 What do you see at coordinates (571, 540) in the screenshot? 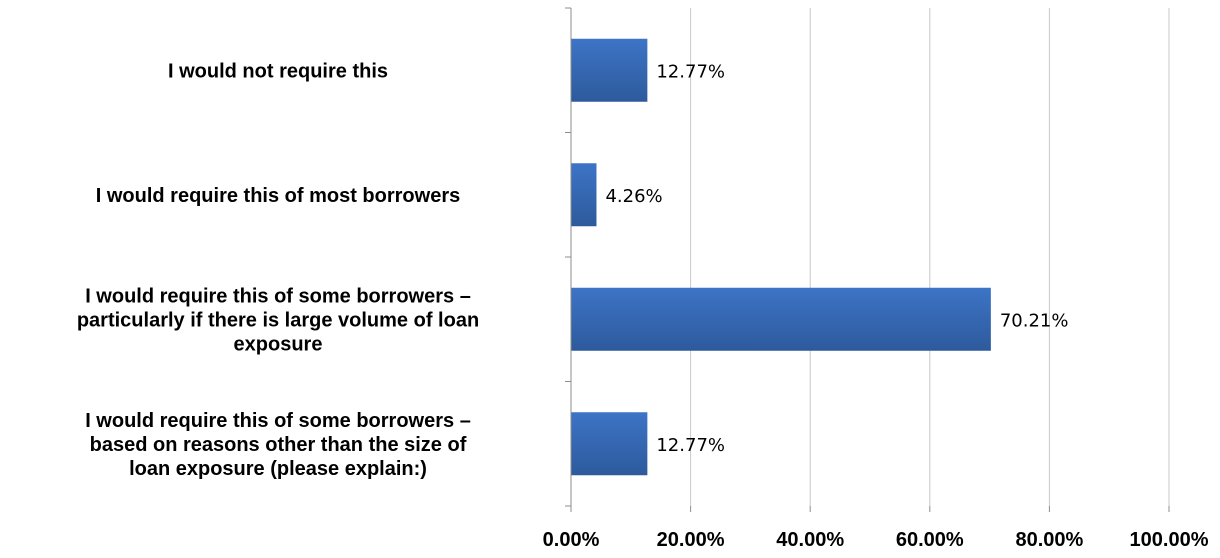
I see `x-tick-label: 0.00%` at bounding box center [571, 540].